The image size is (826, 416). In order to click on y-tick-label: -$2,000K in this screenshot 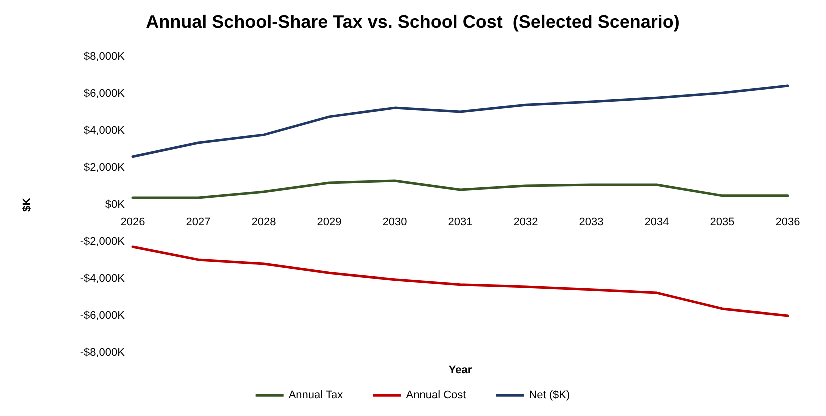, I will do `click(103, 242)`.